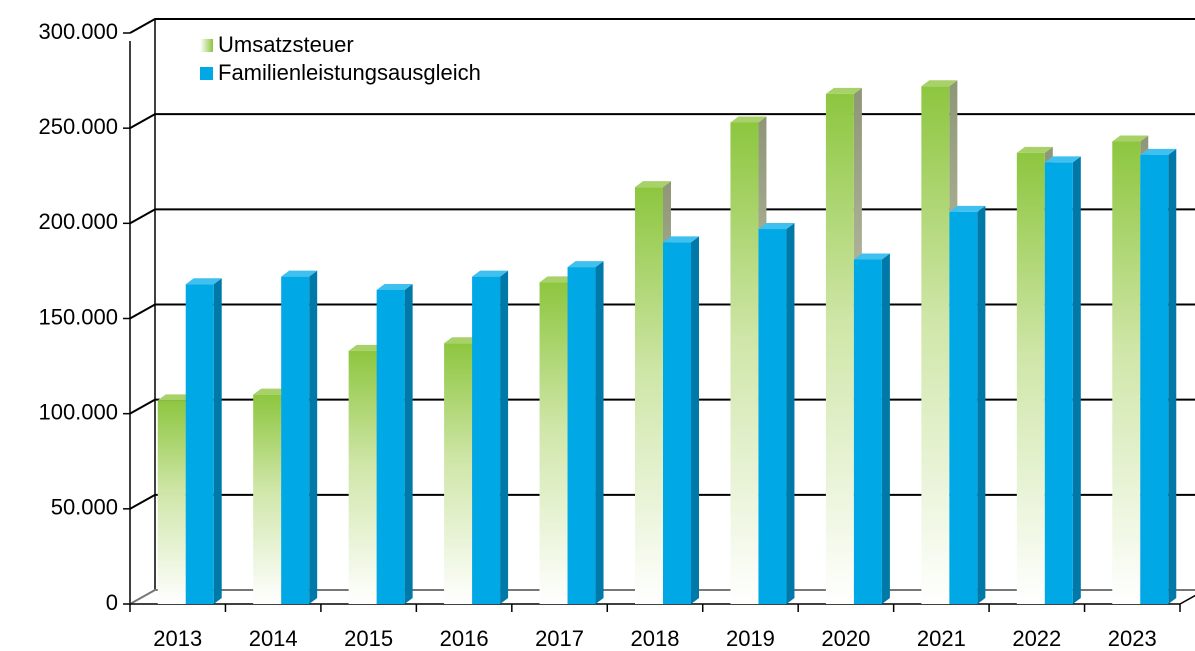  What do you see at coordinates (750, 638) in the screenshot?
I see `x-tick-label: 2019` at bounding box center [750, 638].